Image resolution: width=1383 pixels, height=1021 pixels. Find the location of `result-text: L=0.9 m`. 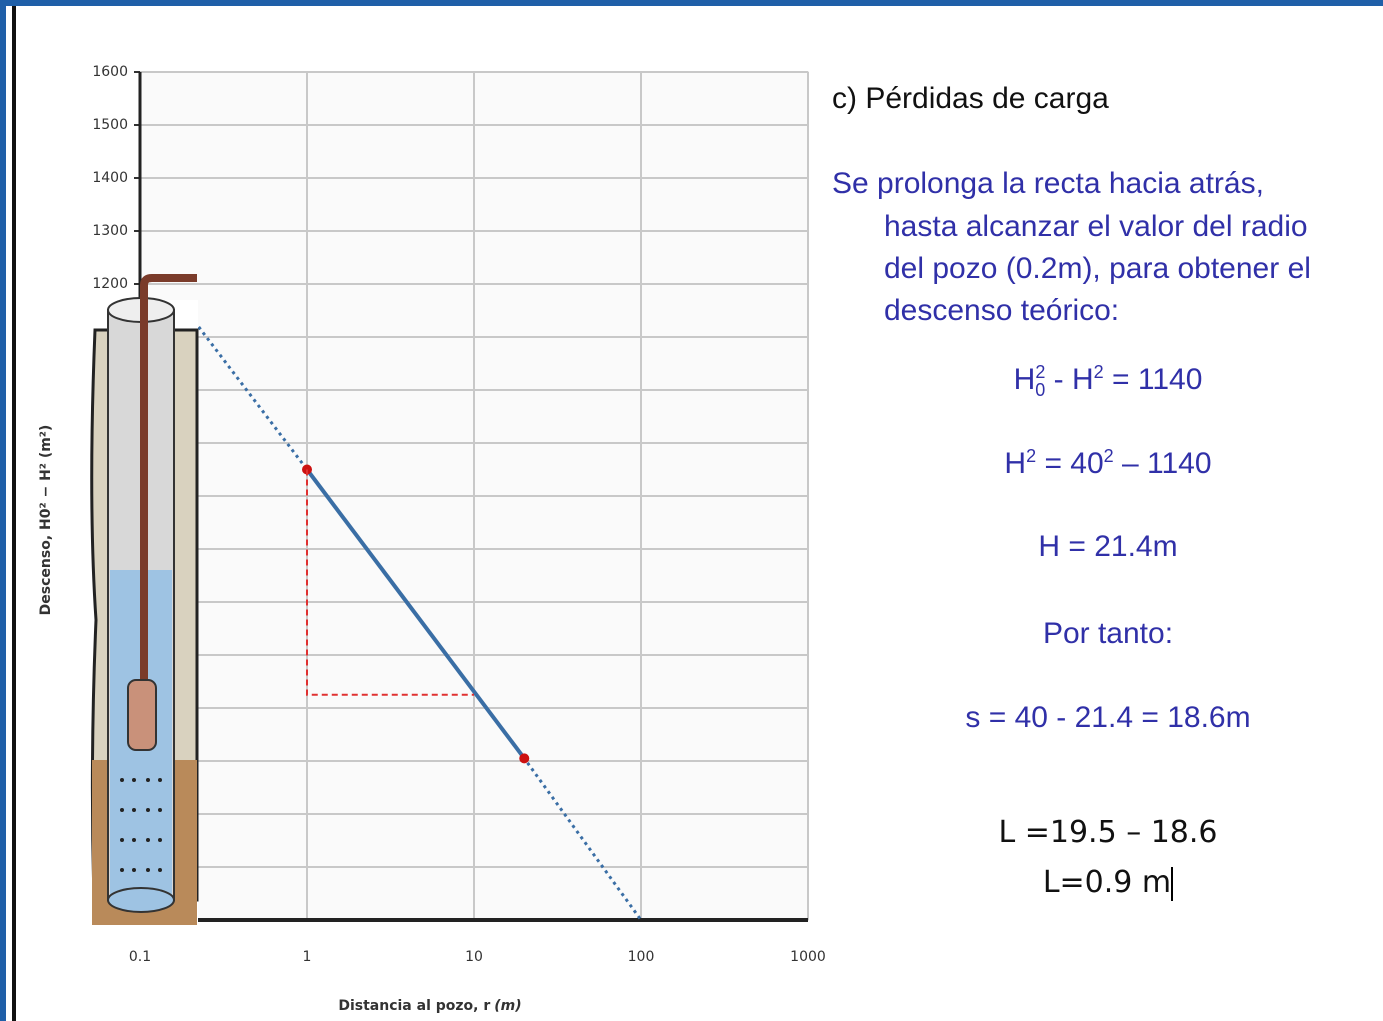

result-text: L=0.9 m is located at coordinates (1107, 882).